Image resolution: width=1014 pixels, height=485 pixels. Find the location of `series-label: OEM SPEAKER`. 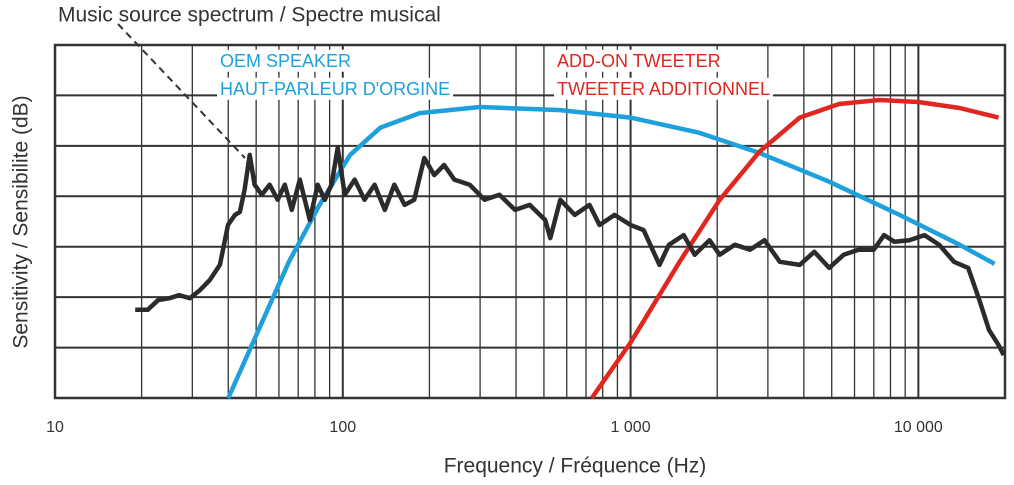

series-label: OEM SPEAKER is located at coordinates (285, 61).